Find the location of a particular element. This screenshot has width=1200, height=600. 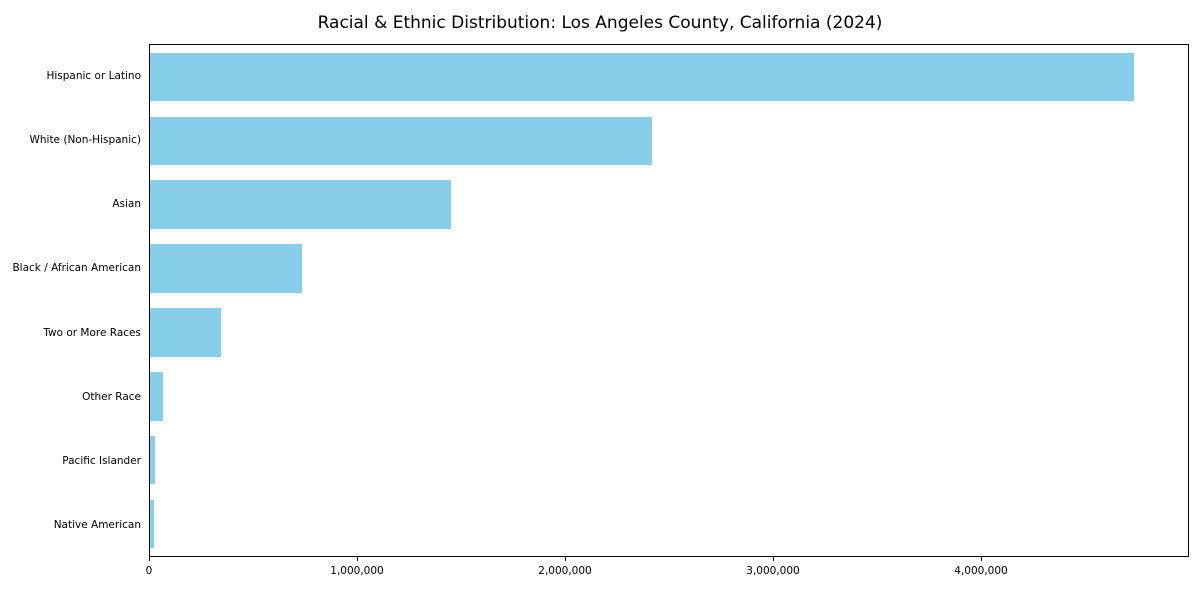

y-axis-label: Hispanic or Latino is located at coordinates (93, 76).